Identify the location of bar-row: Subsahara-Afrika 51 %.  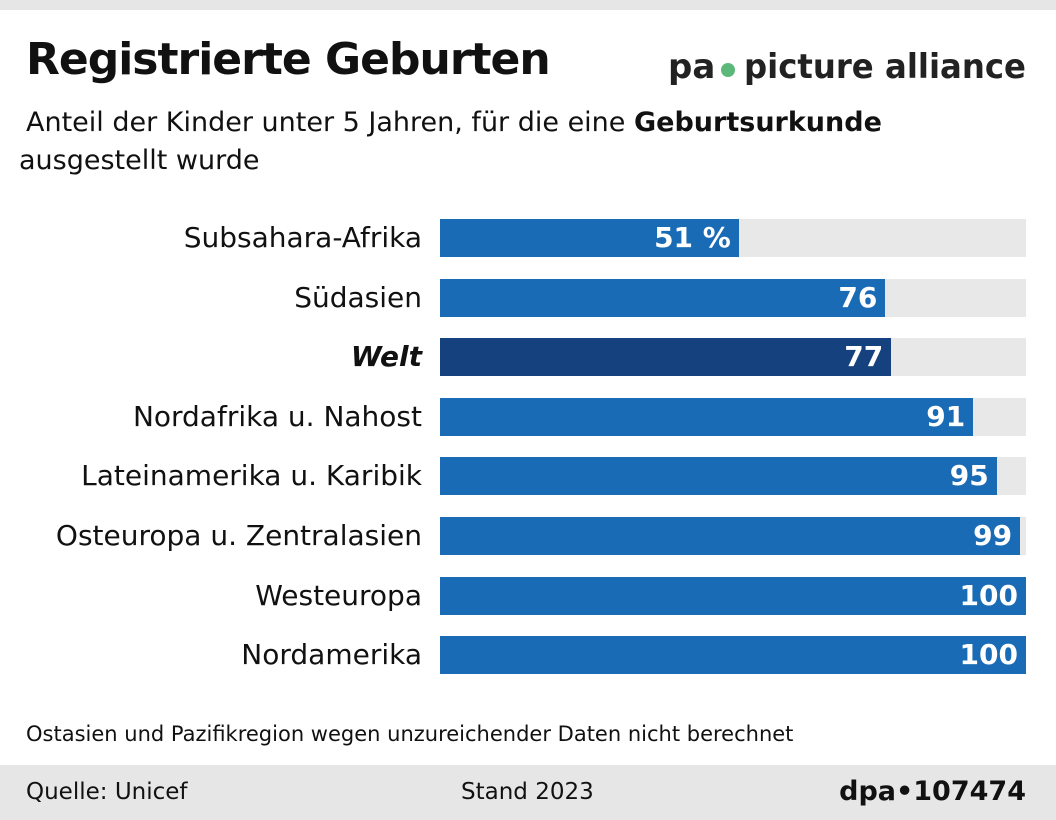
(528, 238).